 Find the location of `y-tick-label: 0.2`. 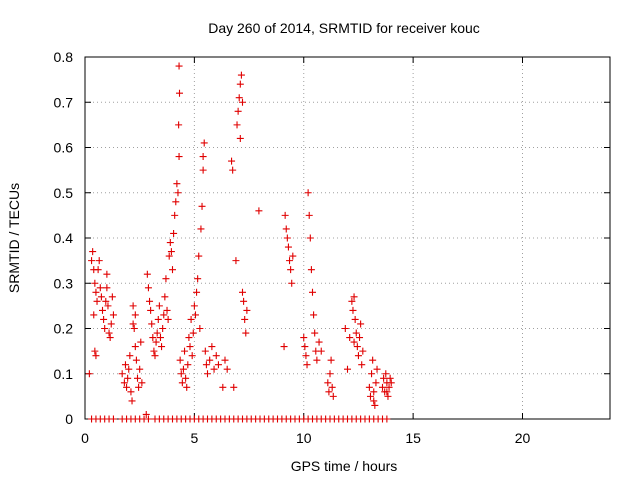

y-tick-label: 0.2 is located at coordinates (64, 329).